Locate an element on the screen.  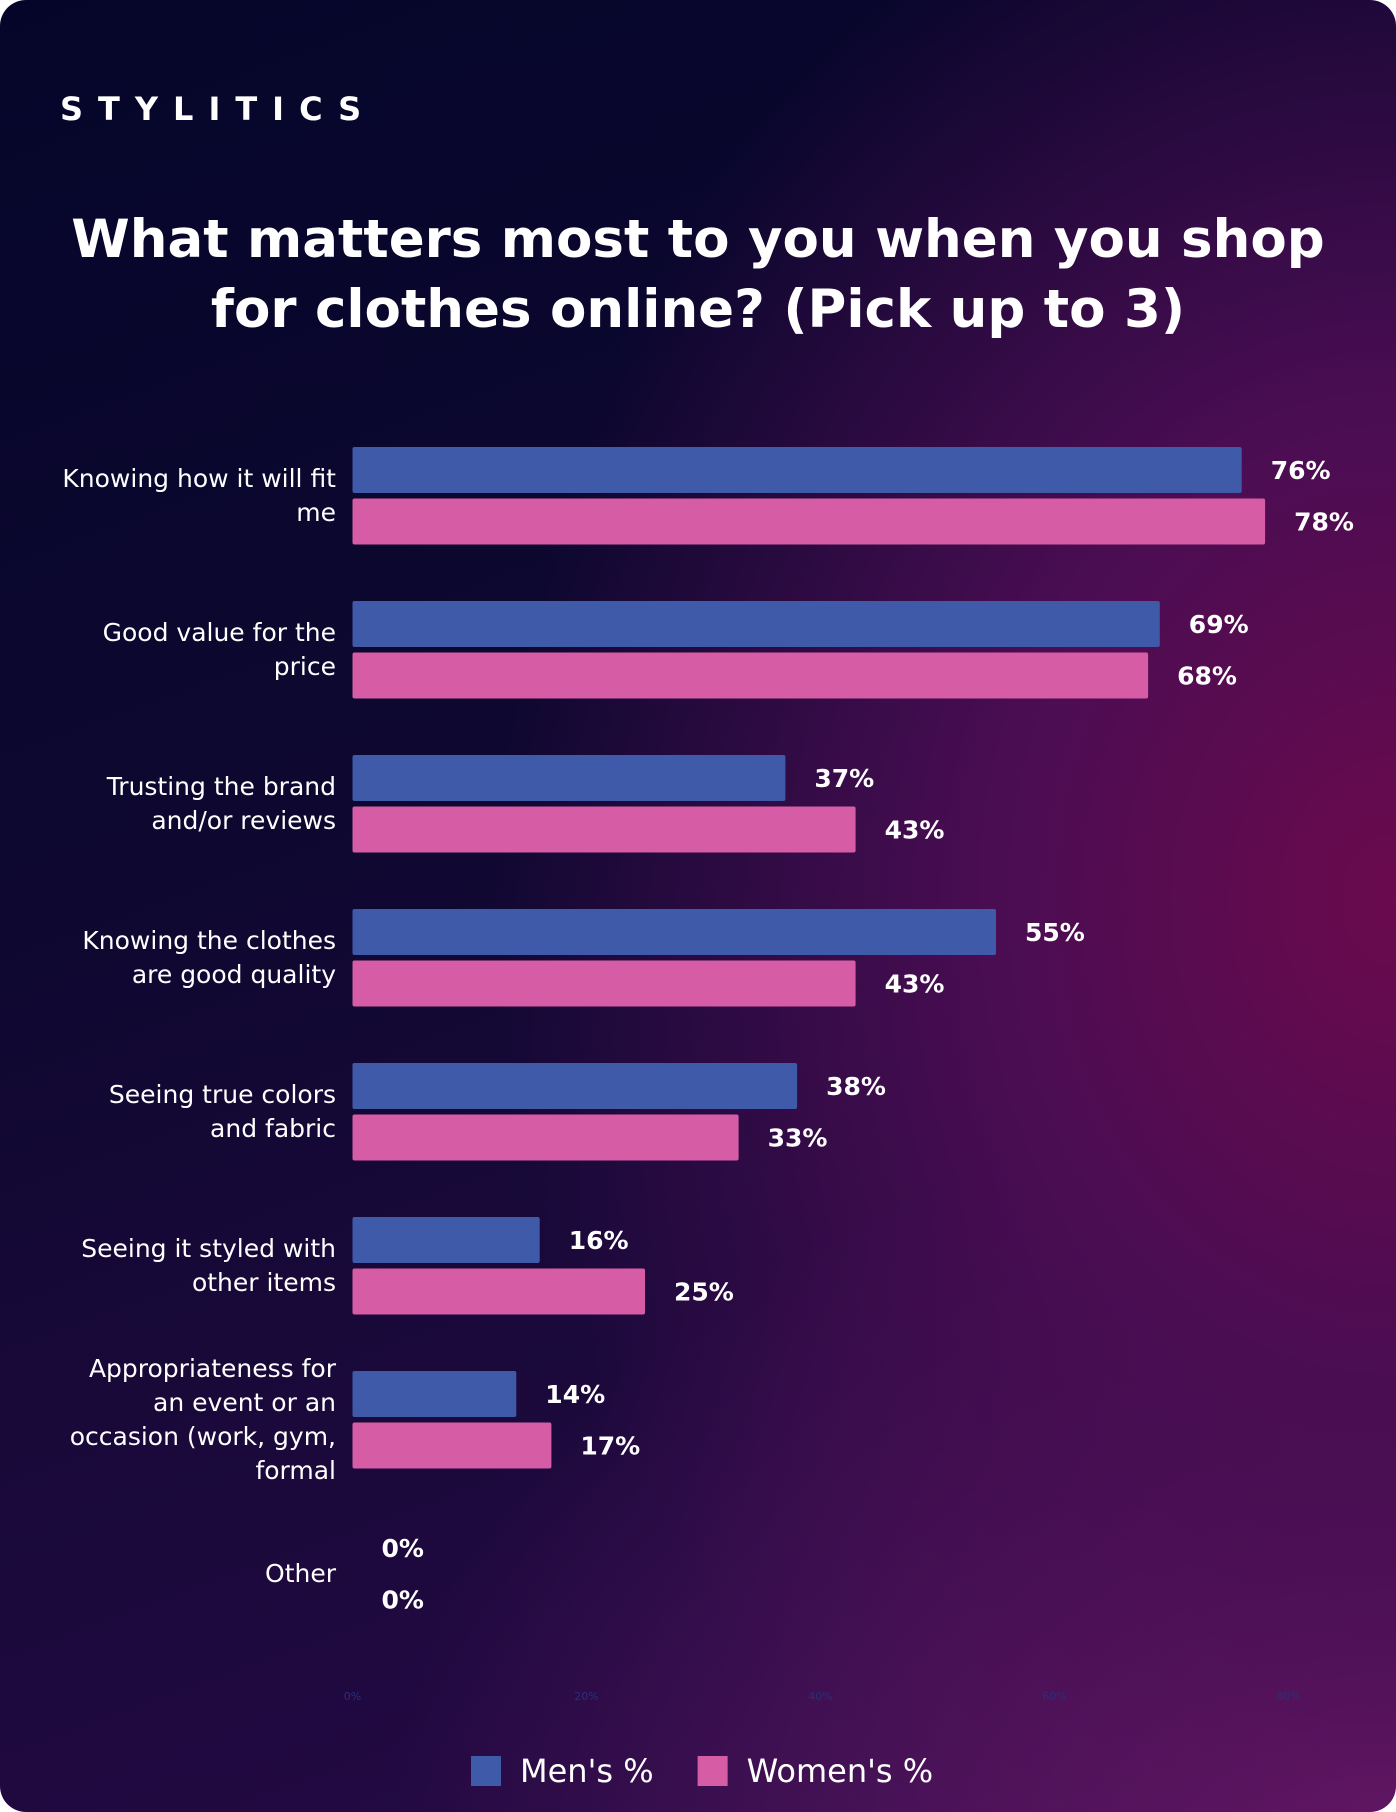
value-label: 25% is located at coordinates (704, 1292).